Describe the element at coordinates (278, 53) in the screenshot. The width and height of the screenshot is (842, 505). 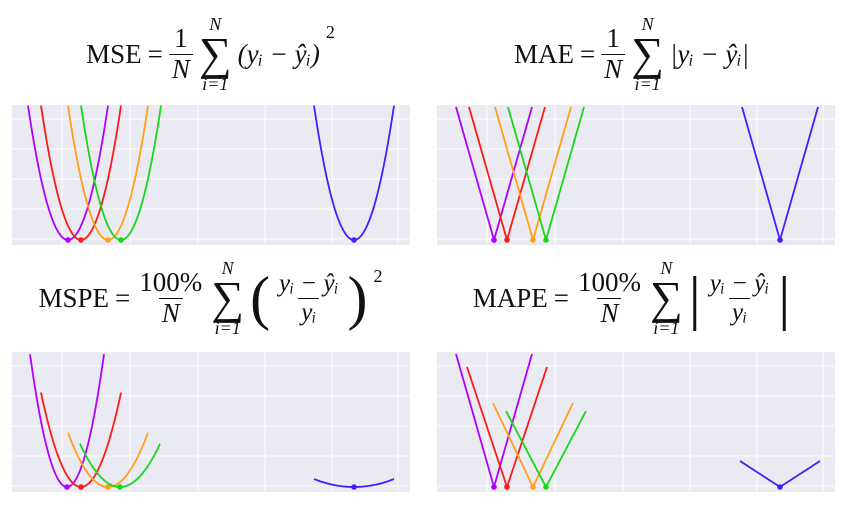
I see `summand: (yᵢ − ŷᵢ)` at that location.